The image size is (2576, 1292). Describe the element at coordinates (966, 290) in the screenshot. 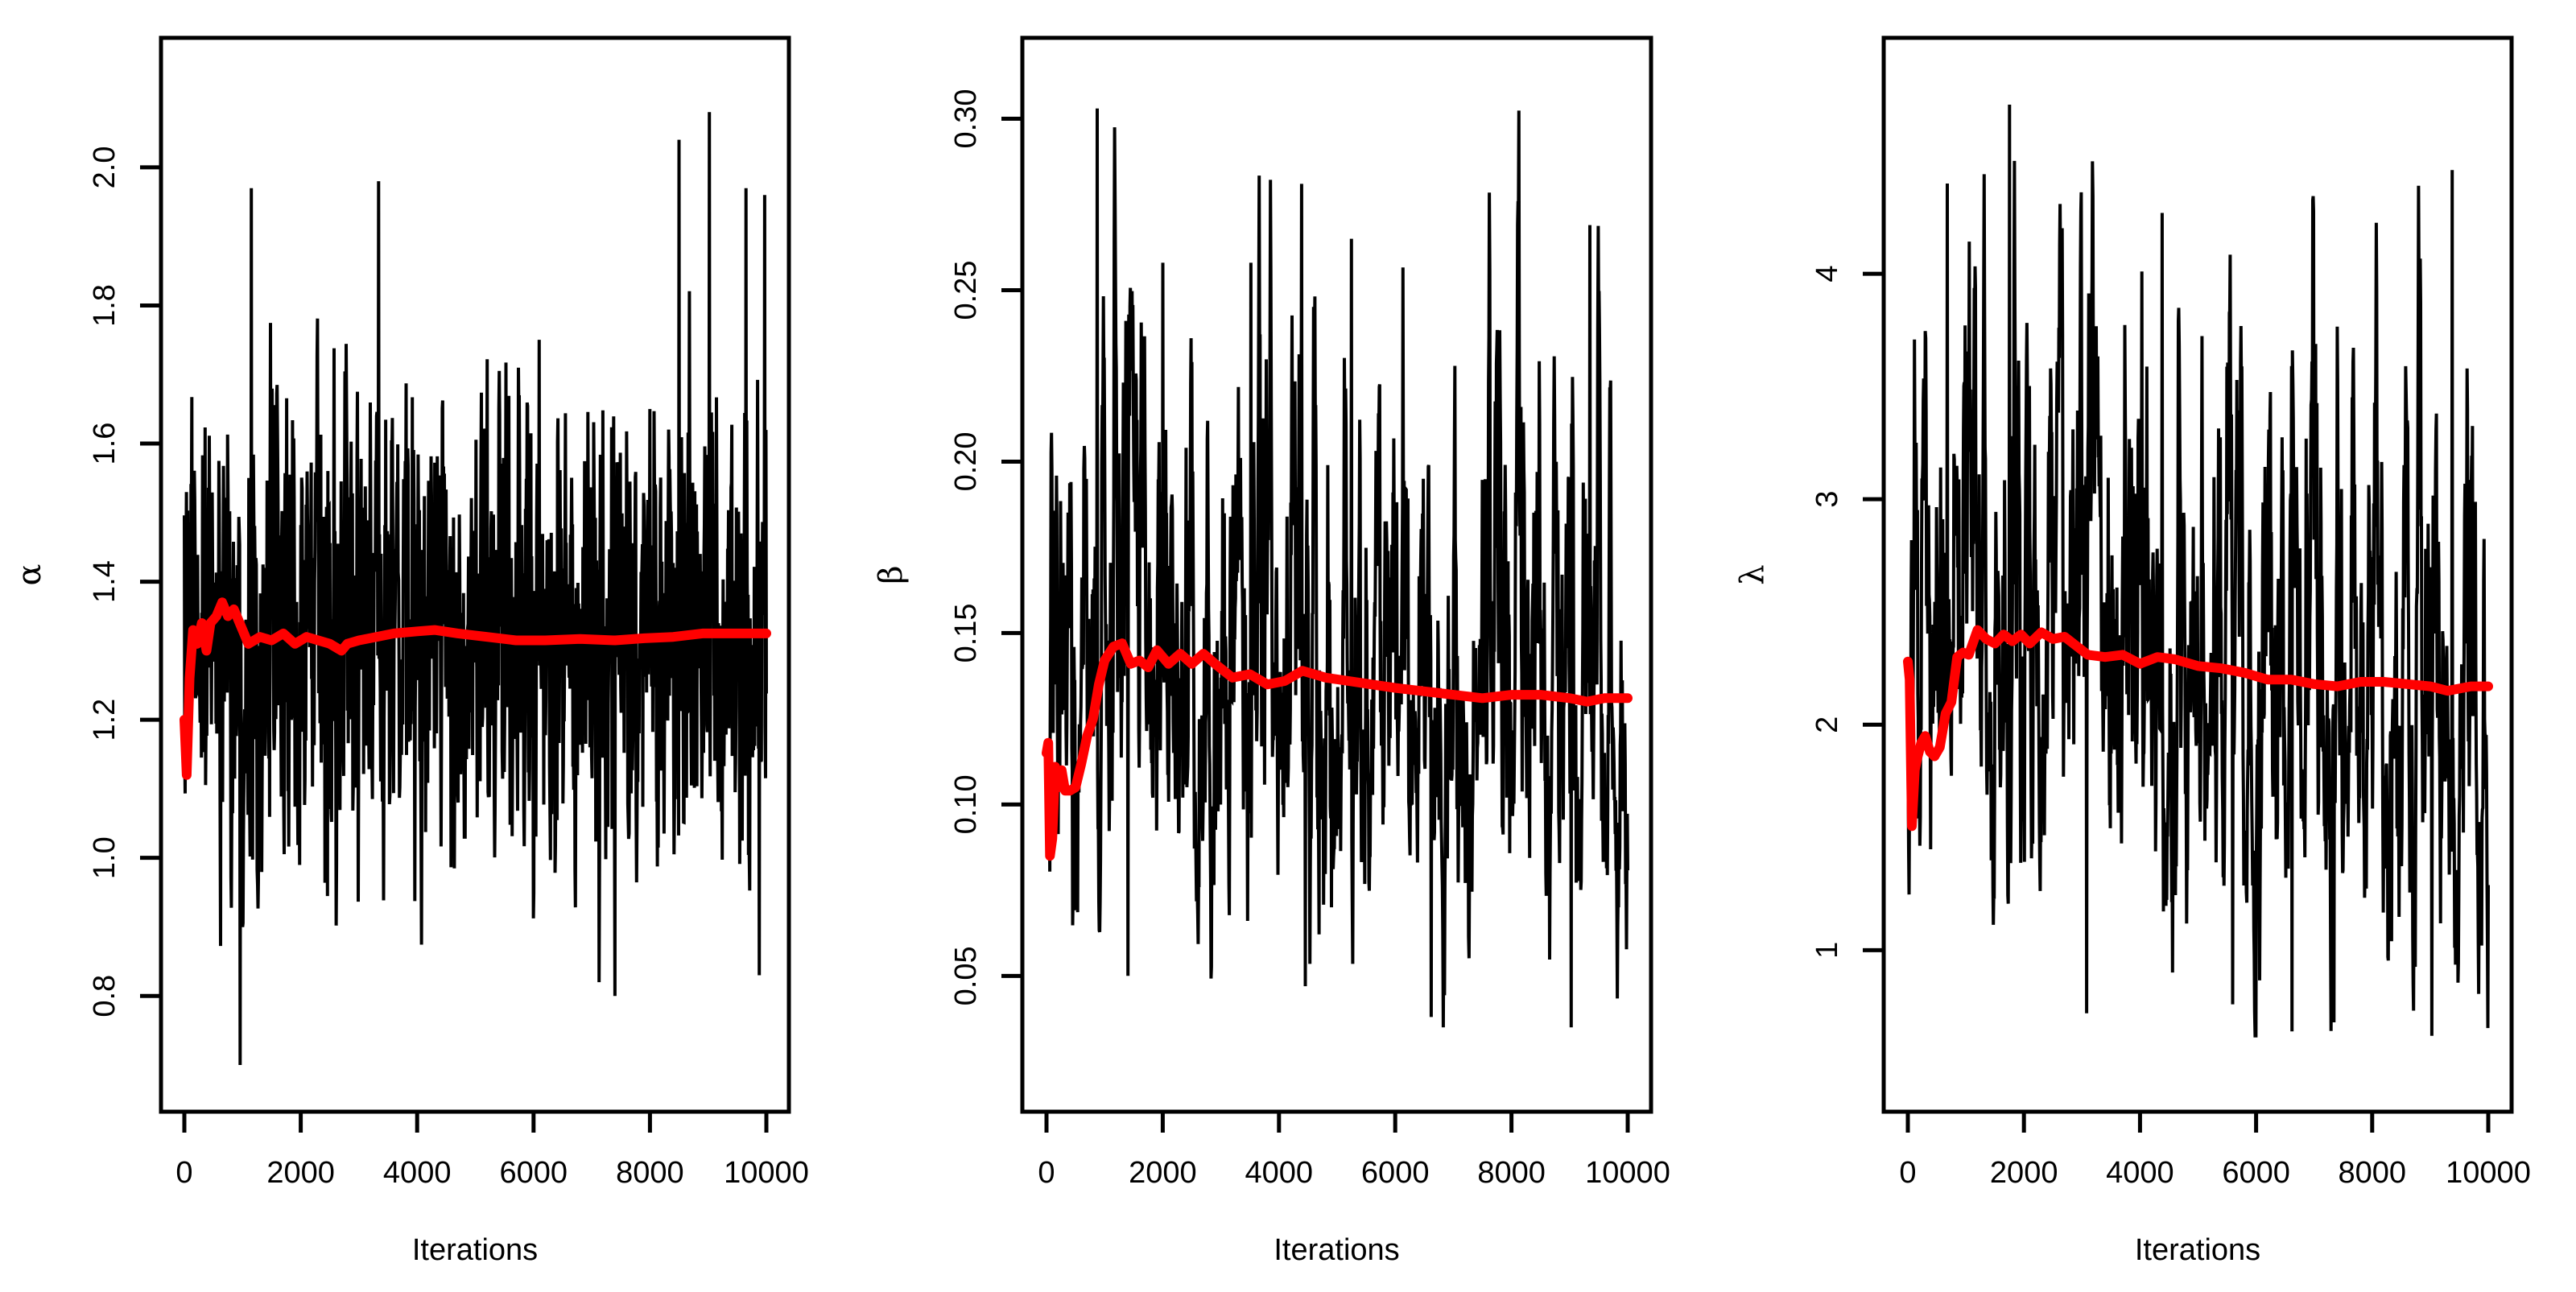

I see `y-tick-label: 0.25` at that location.